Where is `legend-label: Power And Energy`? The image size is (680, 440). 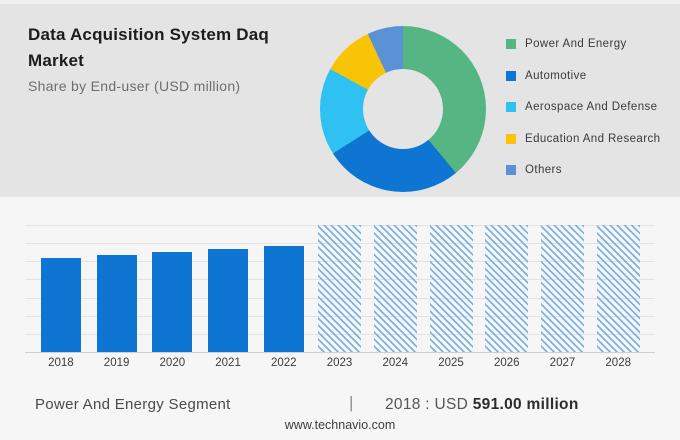
legend-label: Power And Energy is located at coordinates (576, 44).